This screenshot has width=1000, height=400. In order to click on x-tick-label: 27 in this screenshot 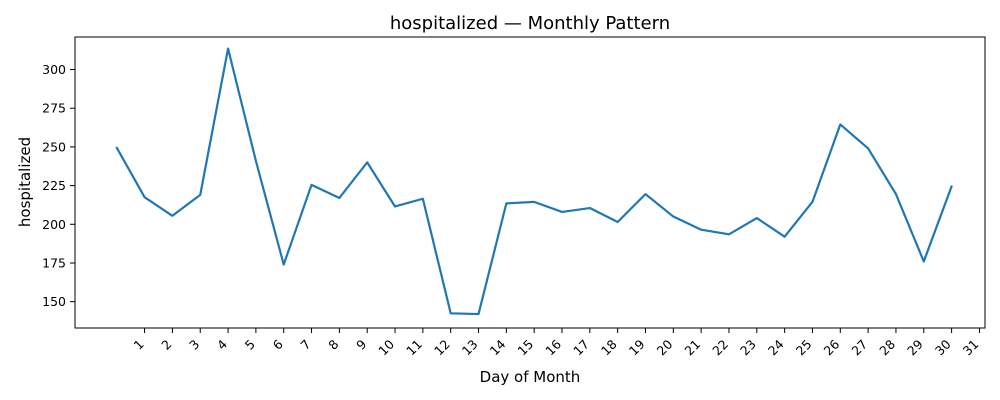, I will do `click(859, 348)`.